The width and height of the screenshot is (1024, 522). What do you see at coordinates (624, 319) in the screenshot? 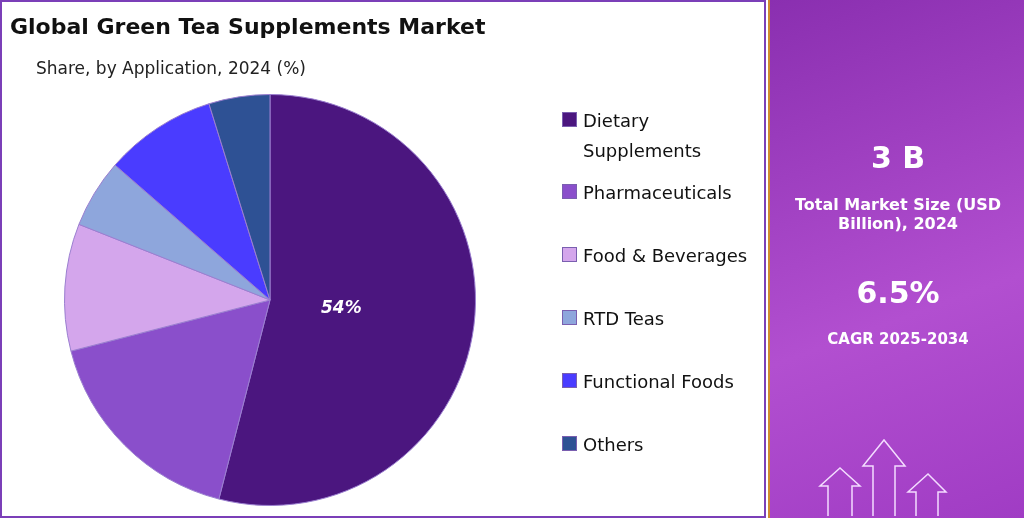
I see `legend-label: RTD Teas` at bounding box center [624, 319].